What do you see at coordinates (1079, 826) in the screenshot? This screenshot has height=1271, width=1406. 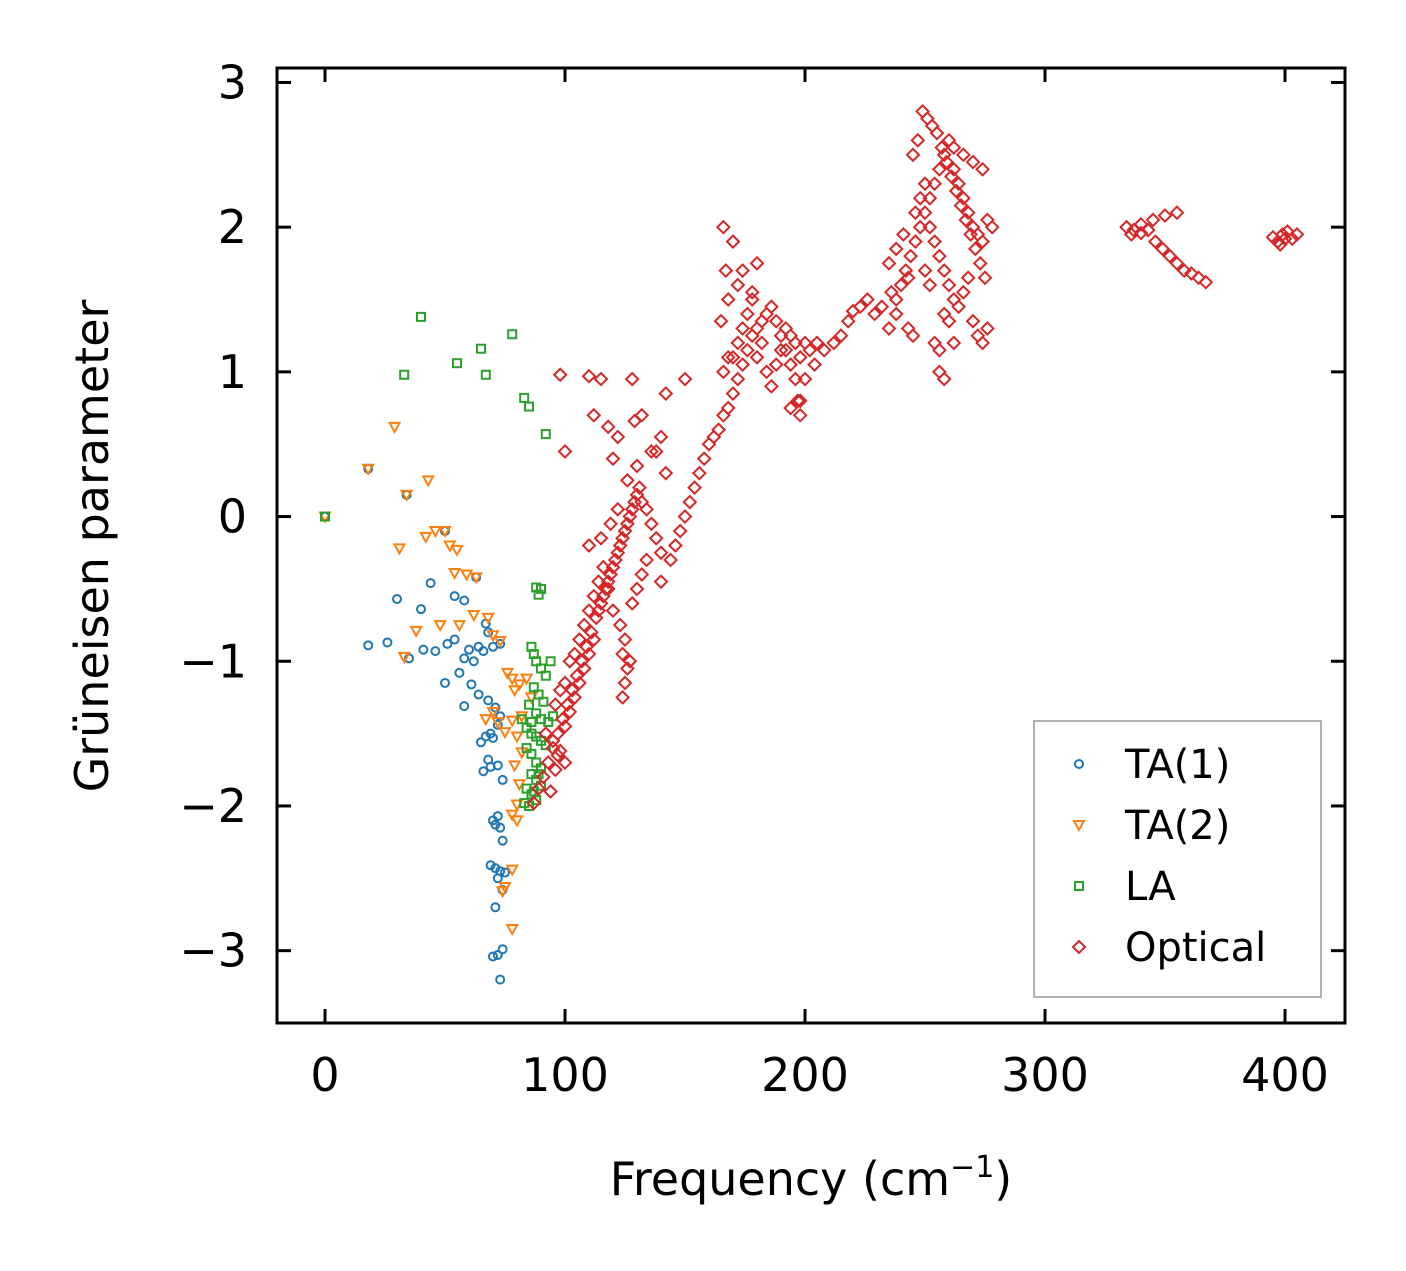 I see `legend-marker` at bounding box center [1079, 826].